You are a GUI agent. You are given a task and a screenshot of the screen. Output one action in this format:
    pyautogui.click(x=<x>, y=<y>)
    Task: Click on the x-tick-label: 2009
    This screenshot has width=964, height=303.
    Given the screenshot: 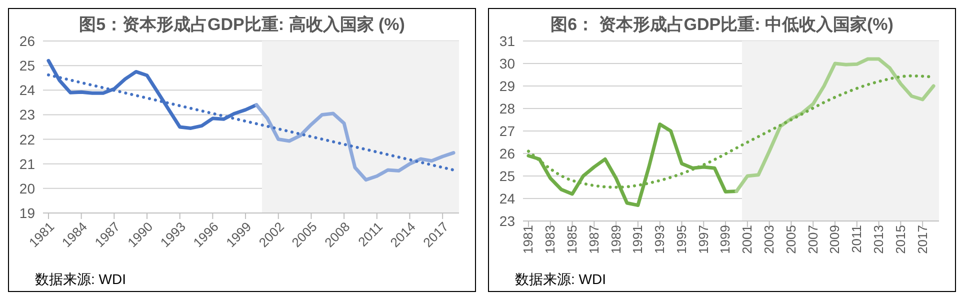 What is the action you would take?
    pyautogui.click(x=834, y=239)
    